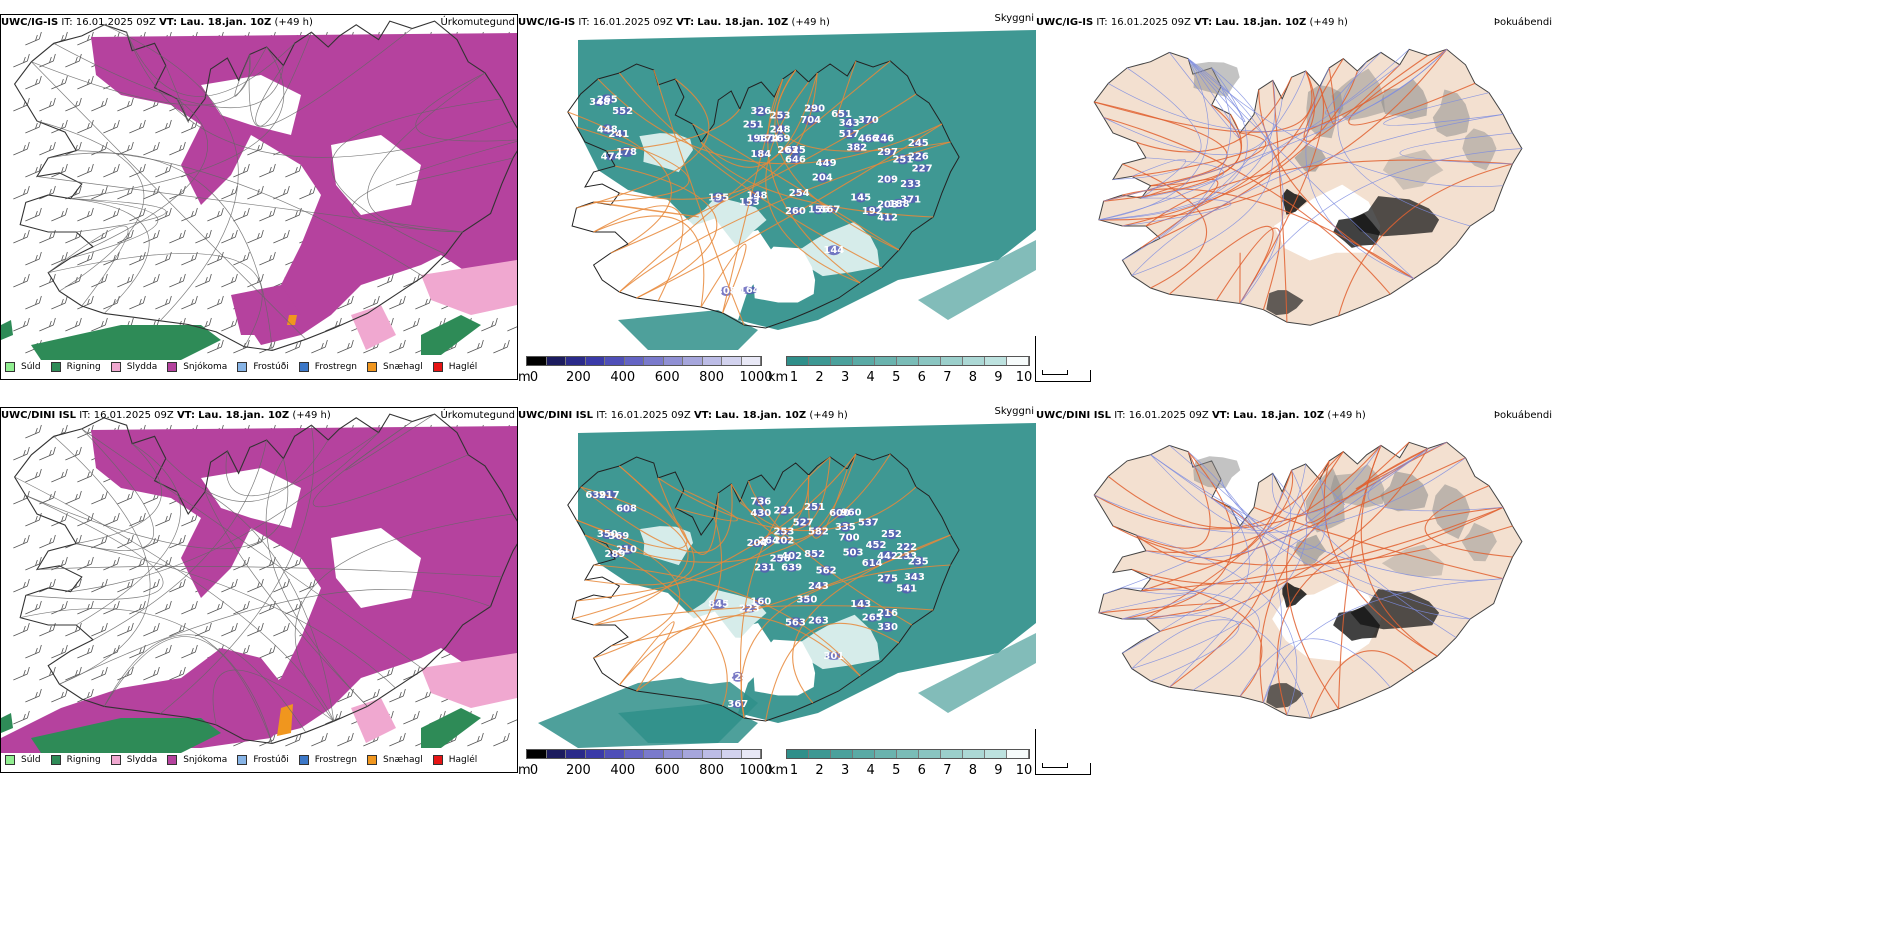 The image size is (1900, 950). Describe the element at coordinates (856, 148) in the screenshot. I see `peak-elevation-label: 382` at that location.